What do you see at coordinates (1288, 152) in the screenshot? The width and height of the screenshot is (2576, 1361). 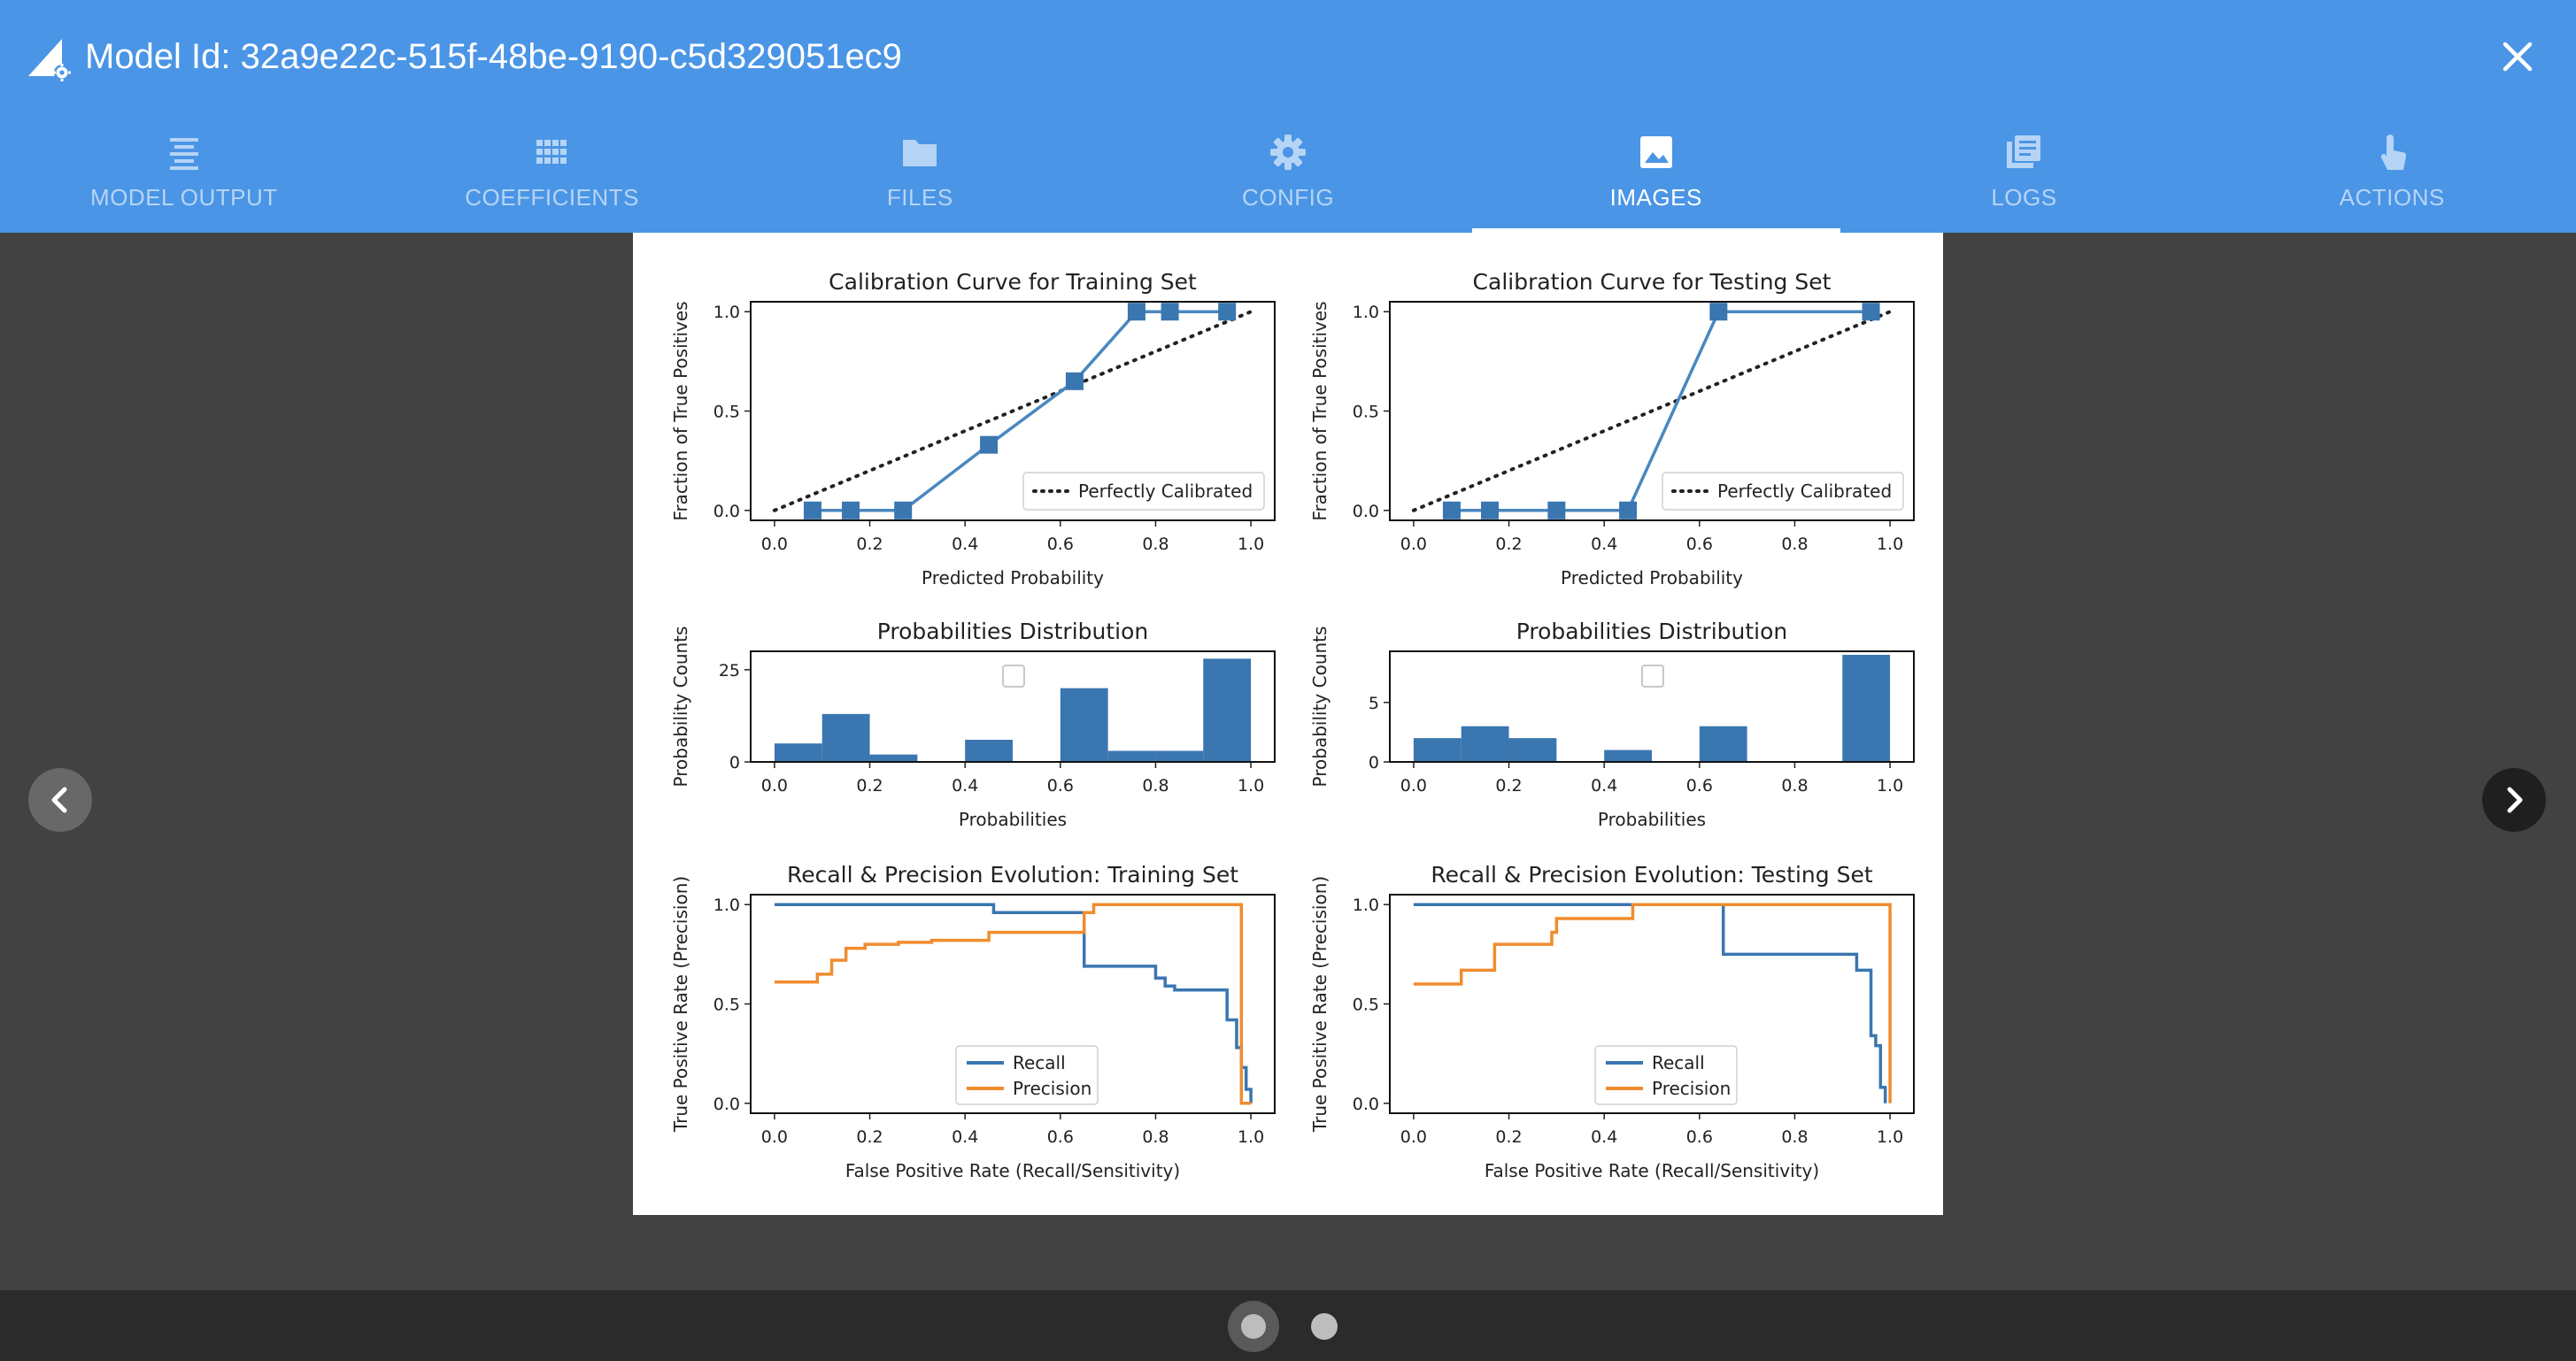 I see `gear-icon` at bounding box center [1288, 152].